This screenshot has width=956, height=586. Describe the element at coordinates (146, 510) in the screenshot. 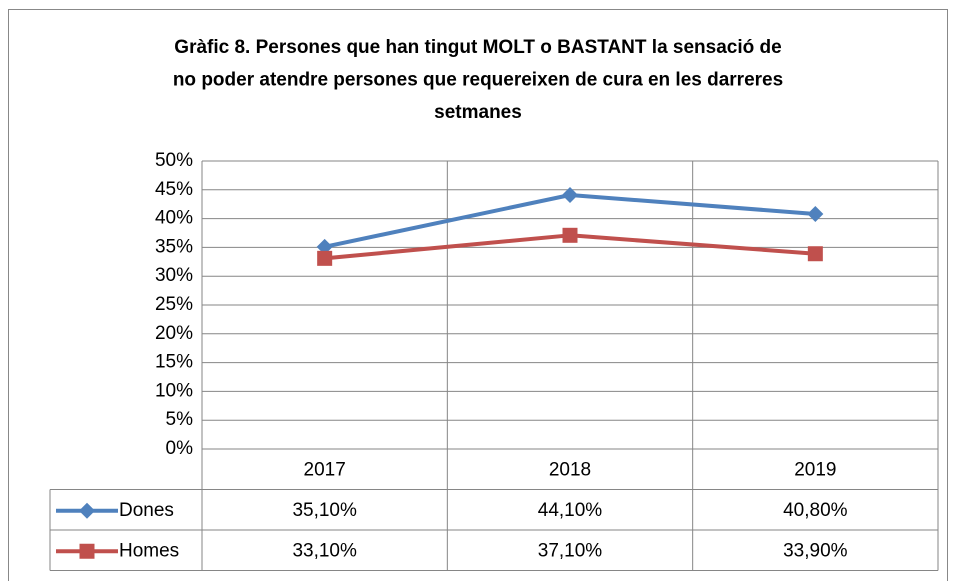

I see `legend-label: Dones` at that location.